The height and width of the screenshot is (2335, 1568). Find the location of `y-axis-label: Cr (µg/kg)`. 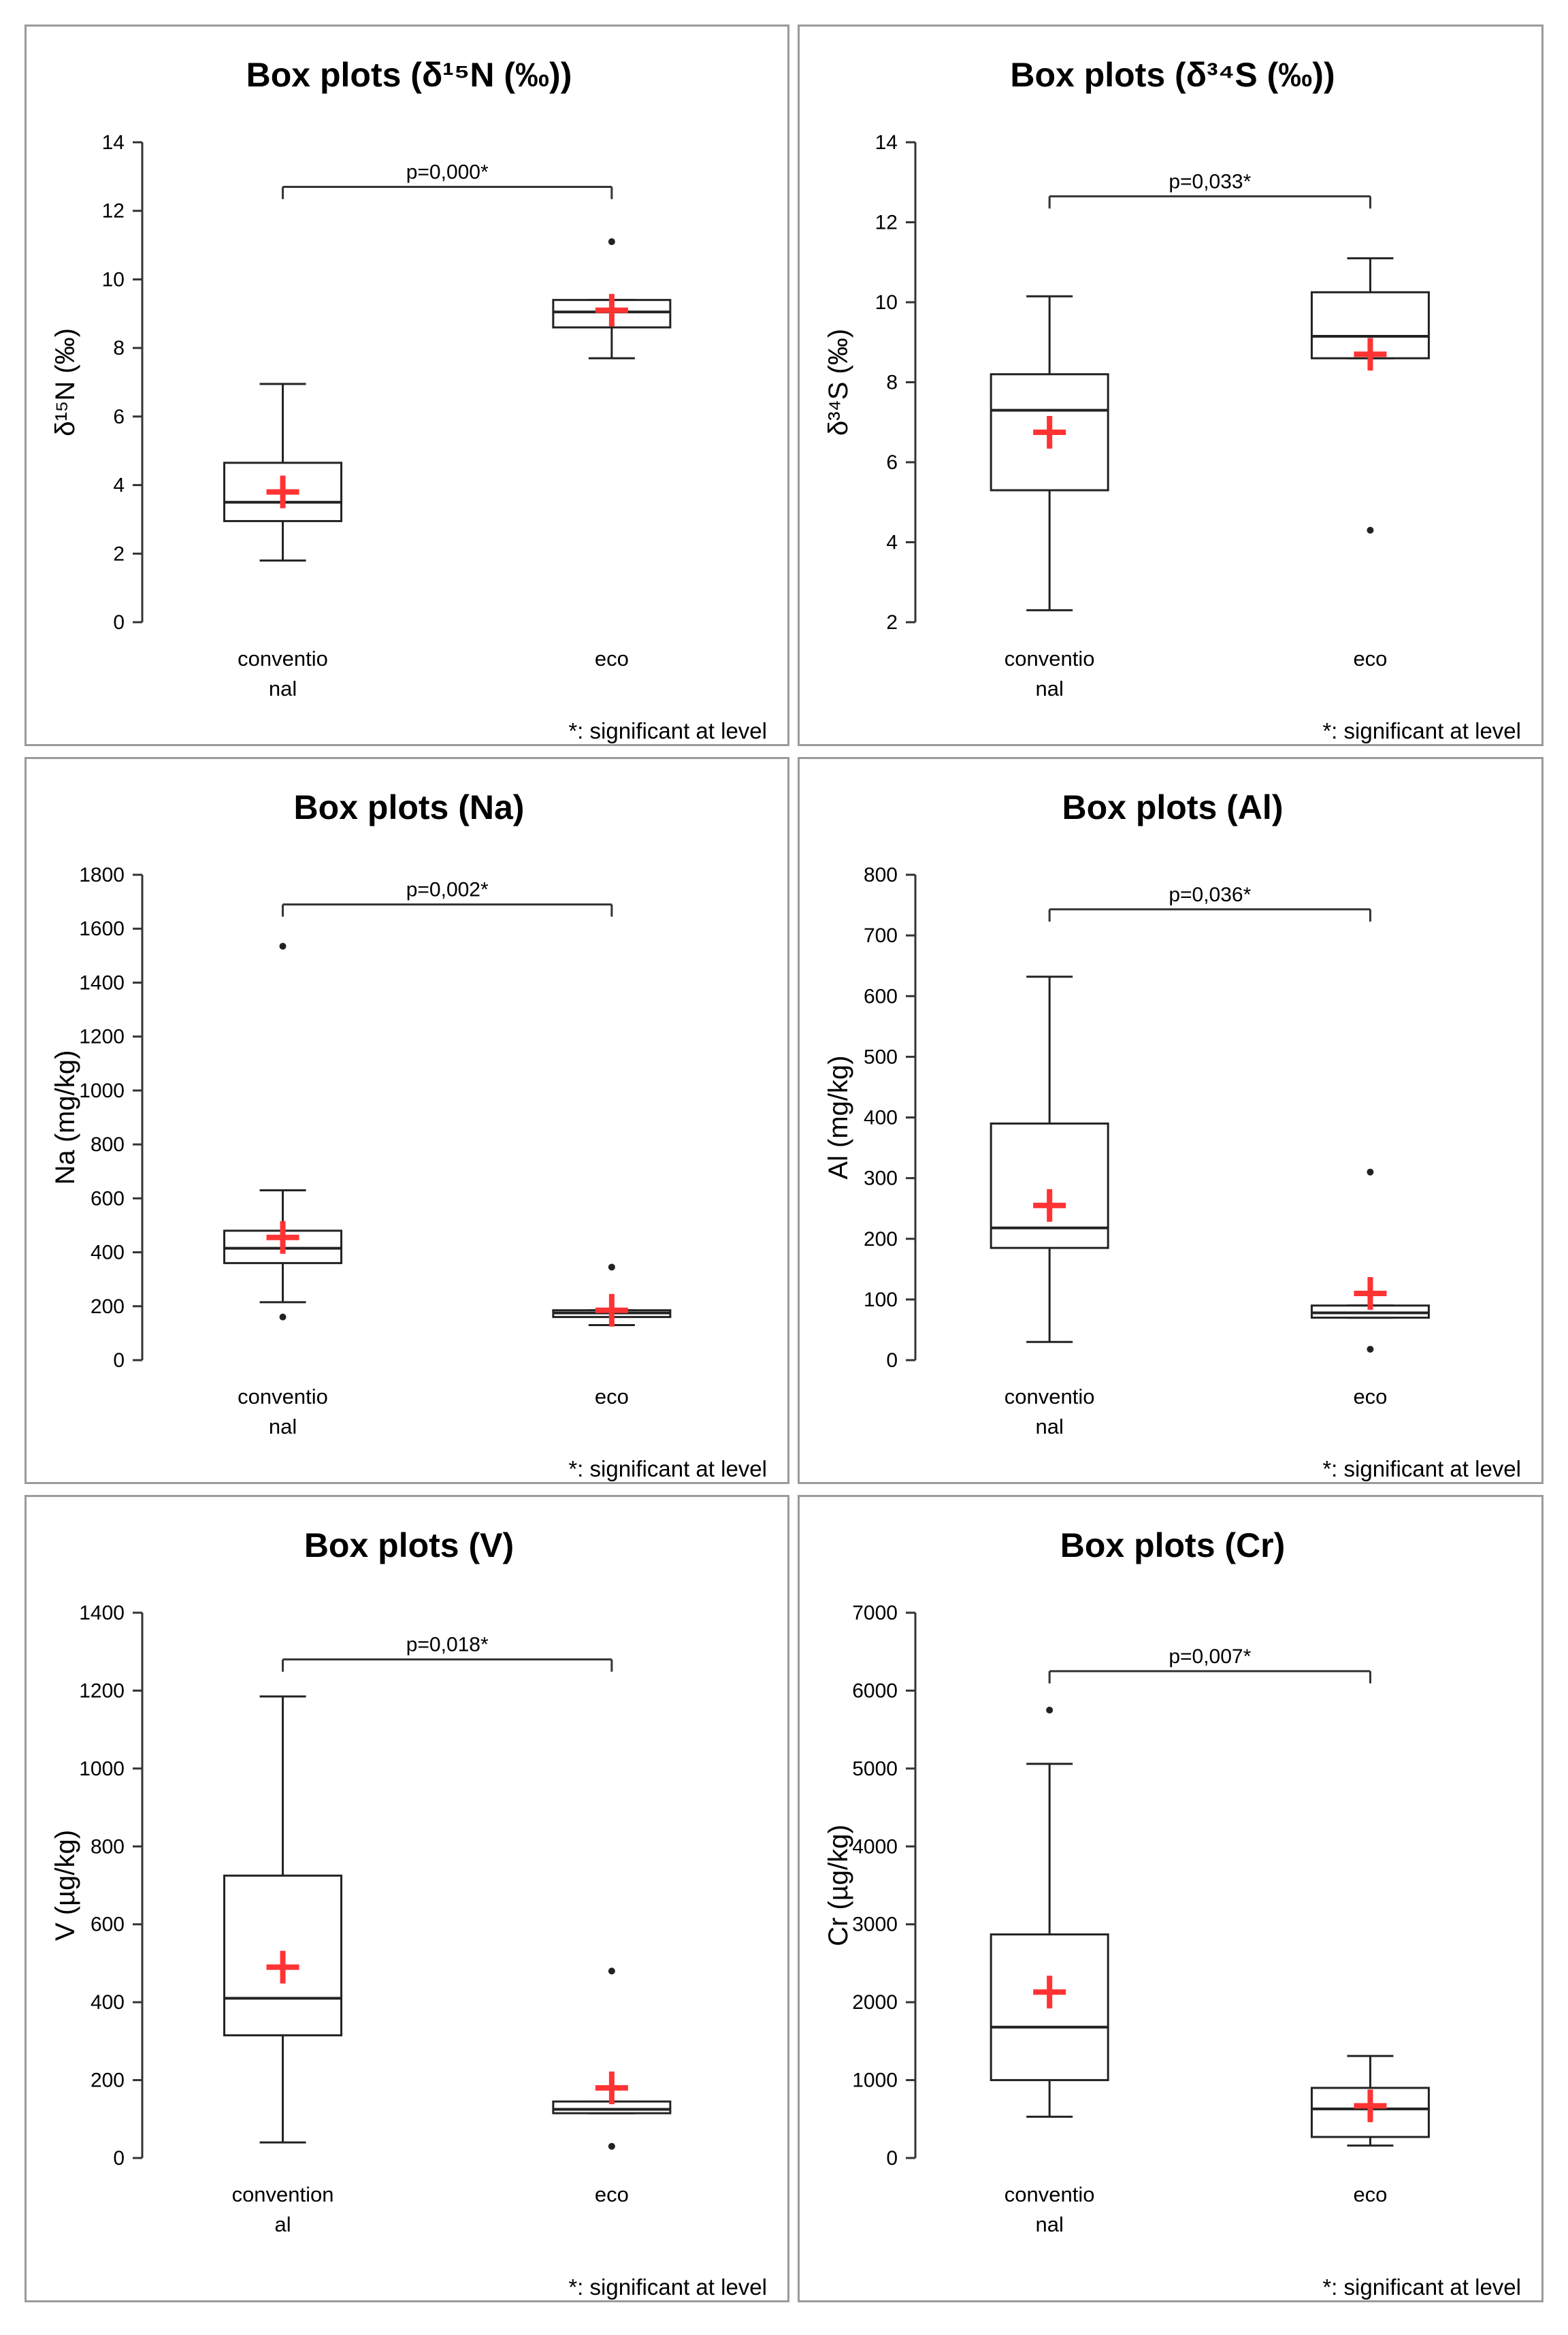

y-axis-label: Cr (µg/kg) is located at coordinates (838, 1885).